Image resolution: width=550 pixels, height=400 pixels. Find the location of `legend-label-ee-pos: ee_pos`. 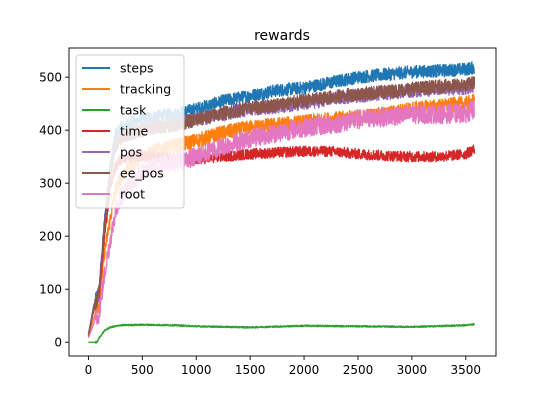

legend-label-ee-pos: ee_pos is located at coordinates (142, 173).